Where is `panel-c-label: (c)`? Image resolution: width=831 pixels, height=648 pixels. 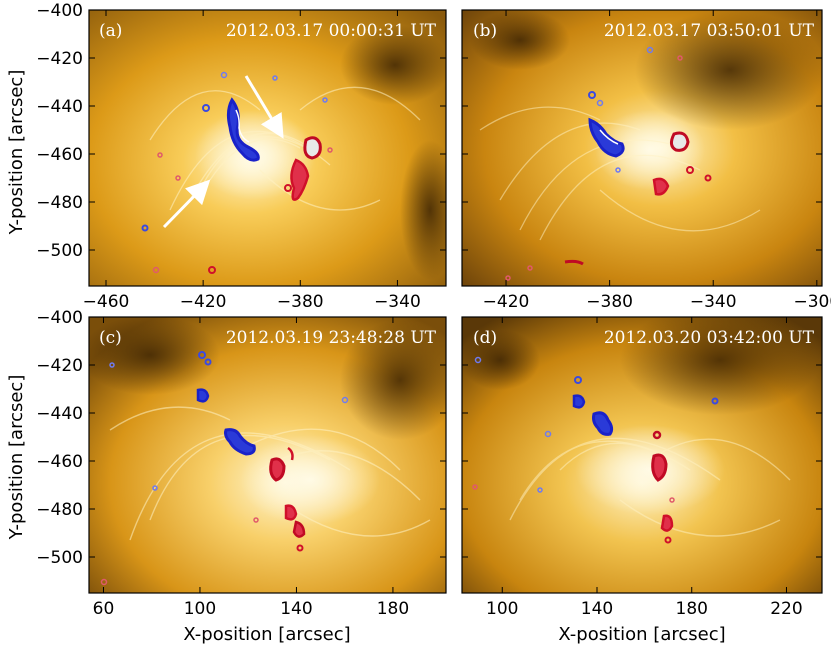
panel-c-label: (c) is located at coordinates (110, 338).